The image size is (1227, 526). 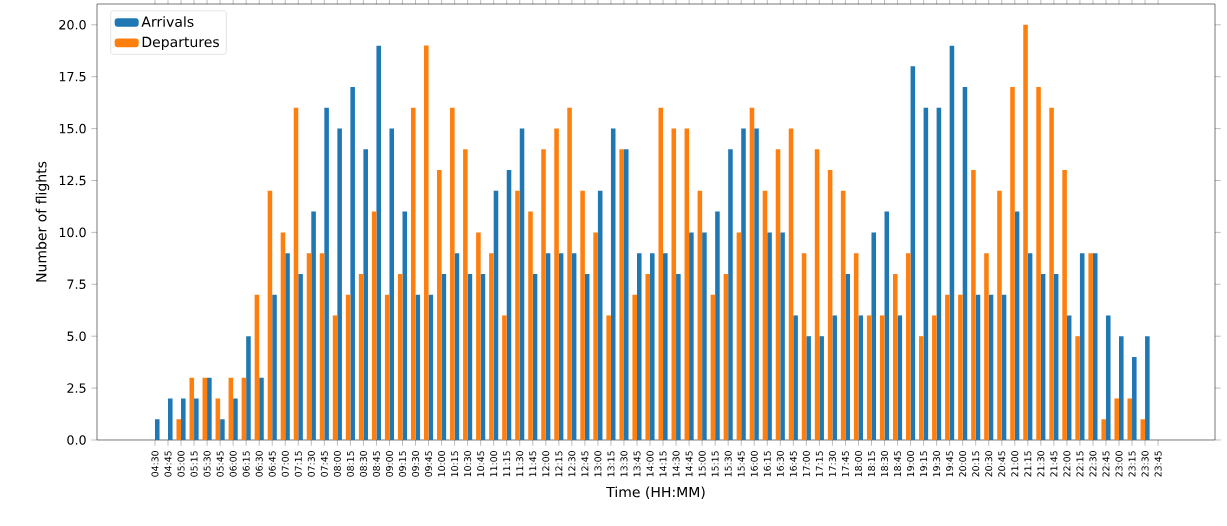 I want to click on y-tick-label: 7.5, so click(x=76, y=284).